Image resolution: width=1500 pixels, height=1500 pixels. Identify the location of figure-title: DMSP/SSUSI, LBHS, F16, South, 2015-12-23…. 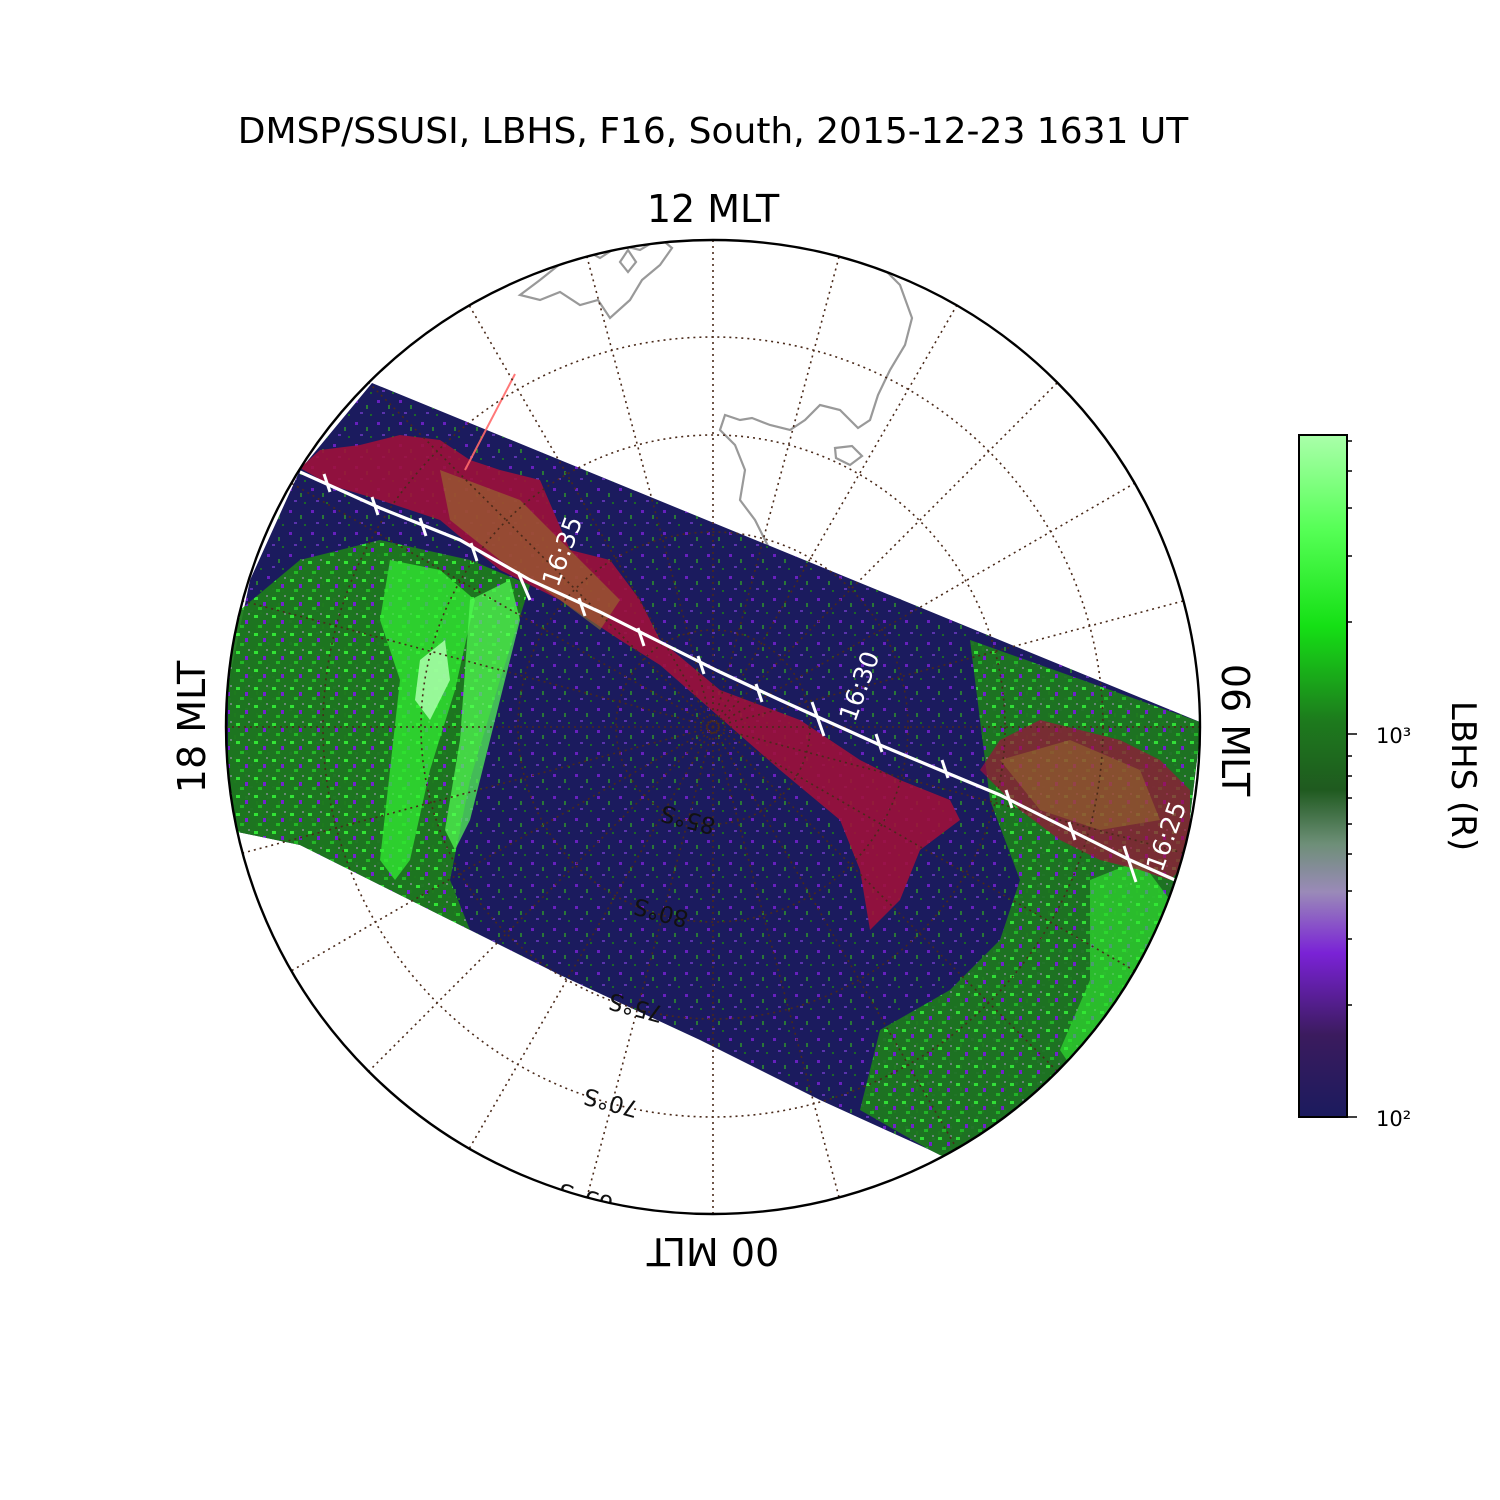
(713, 131).